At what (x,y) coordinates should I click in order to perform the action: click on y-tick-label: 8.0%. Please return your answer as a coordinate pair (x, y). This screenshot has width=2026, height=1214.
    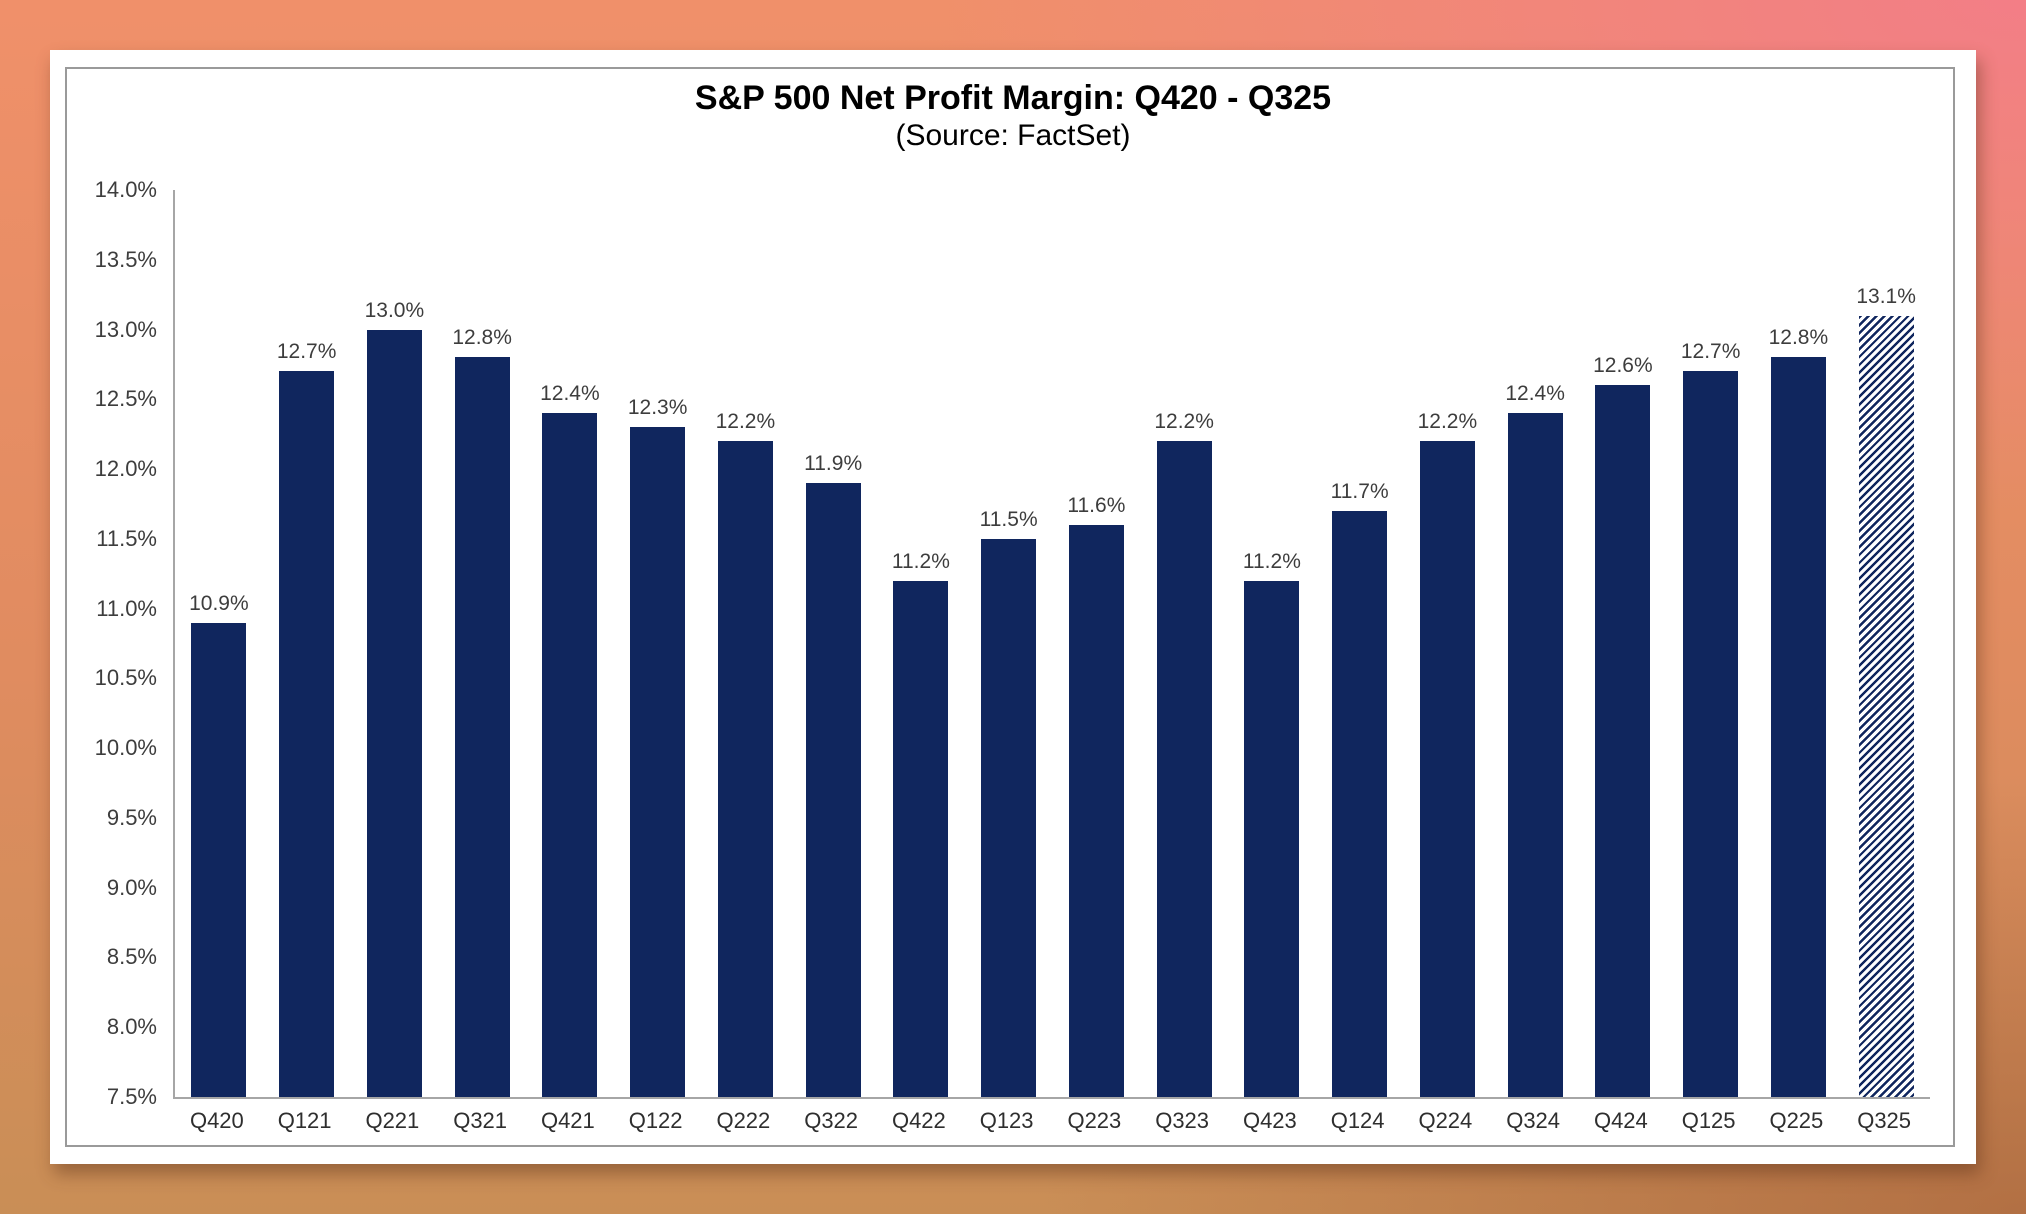
    Looking at the image, I should click on (131, 1027).